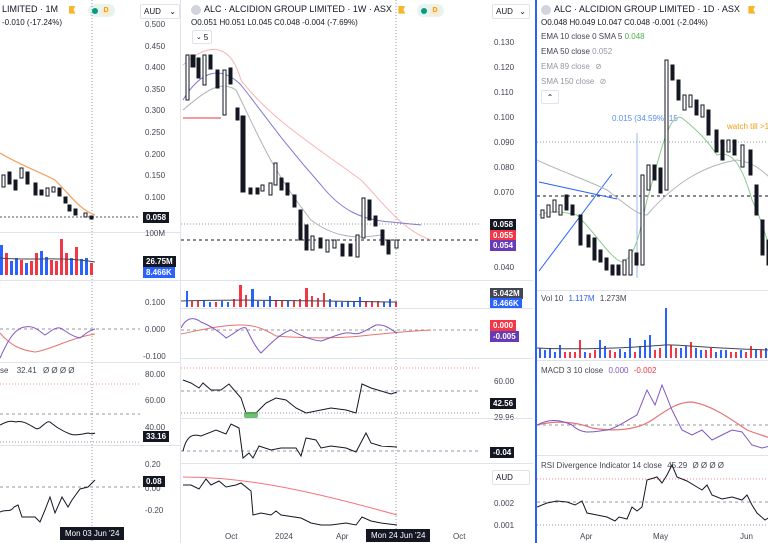 The image size is (768, 543). Describe the element at coordinates (156, 436) in the screenshot. I see `rsi-tag: 33.16` at that location.